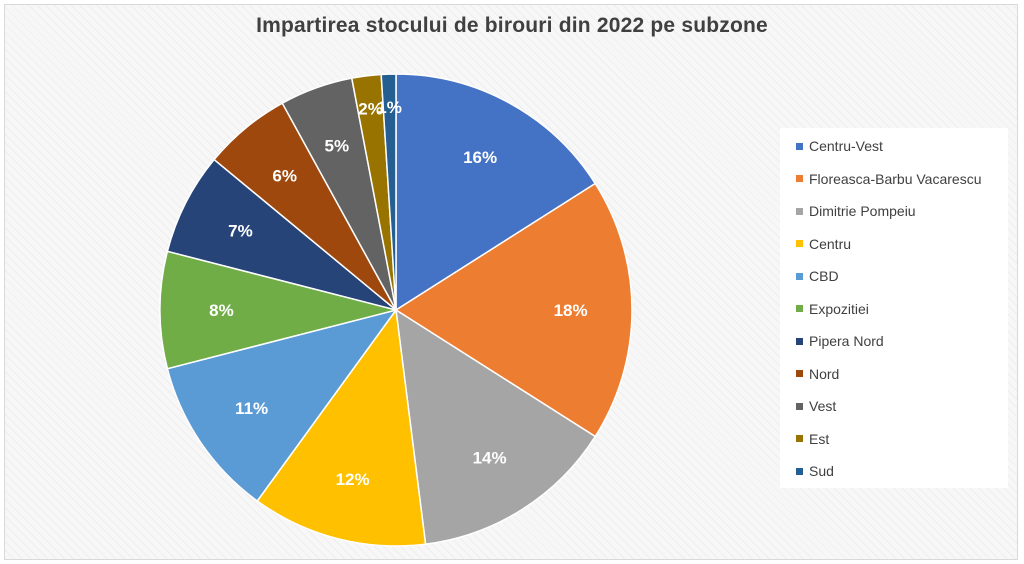 This screenshot has height=564, width=1024. I want to click on data-label: 2%, so click(370, 109).